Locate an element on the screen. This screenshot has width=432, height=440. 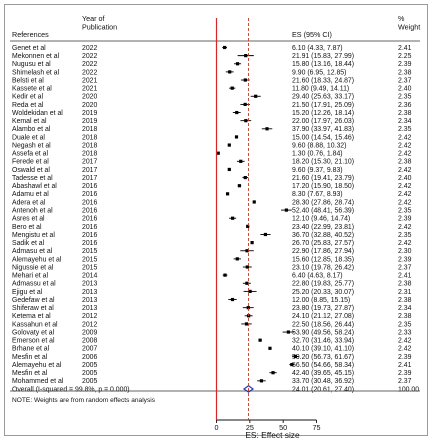
x-tick-label: 25 is located at coordinates (250, 427).